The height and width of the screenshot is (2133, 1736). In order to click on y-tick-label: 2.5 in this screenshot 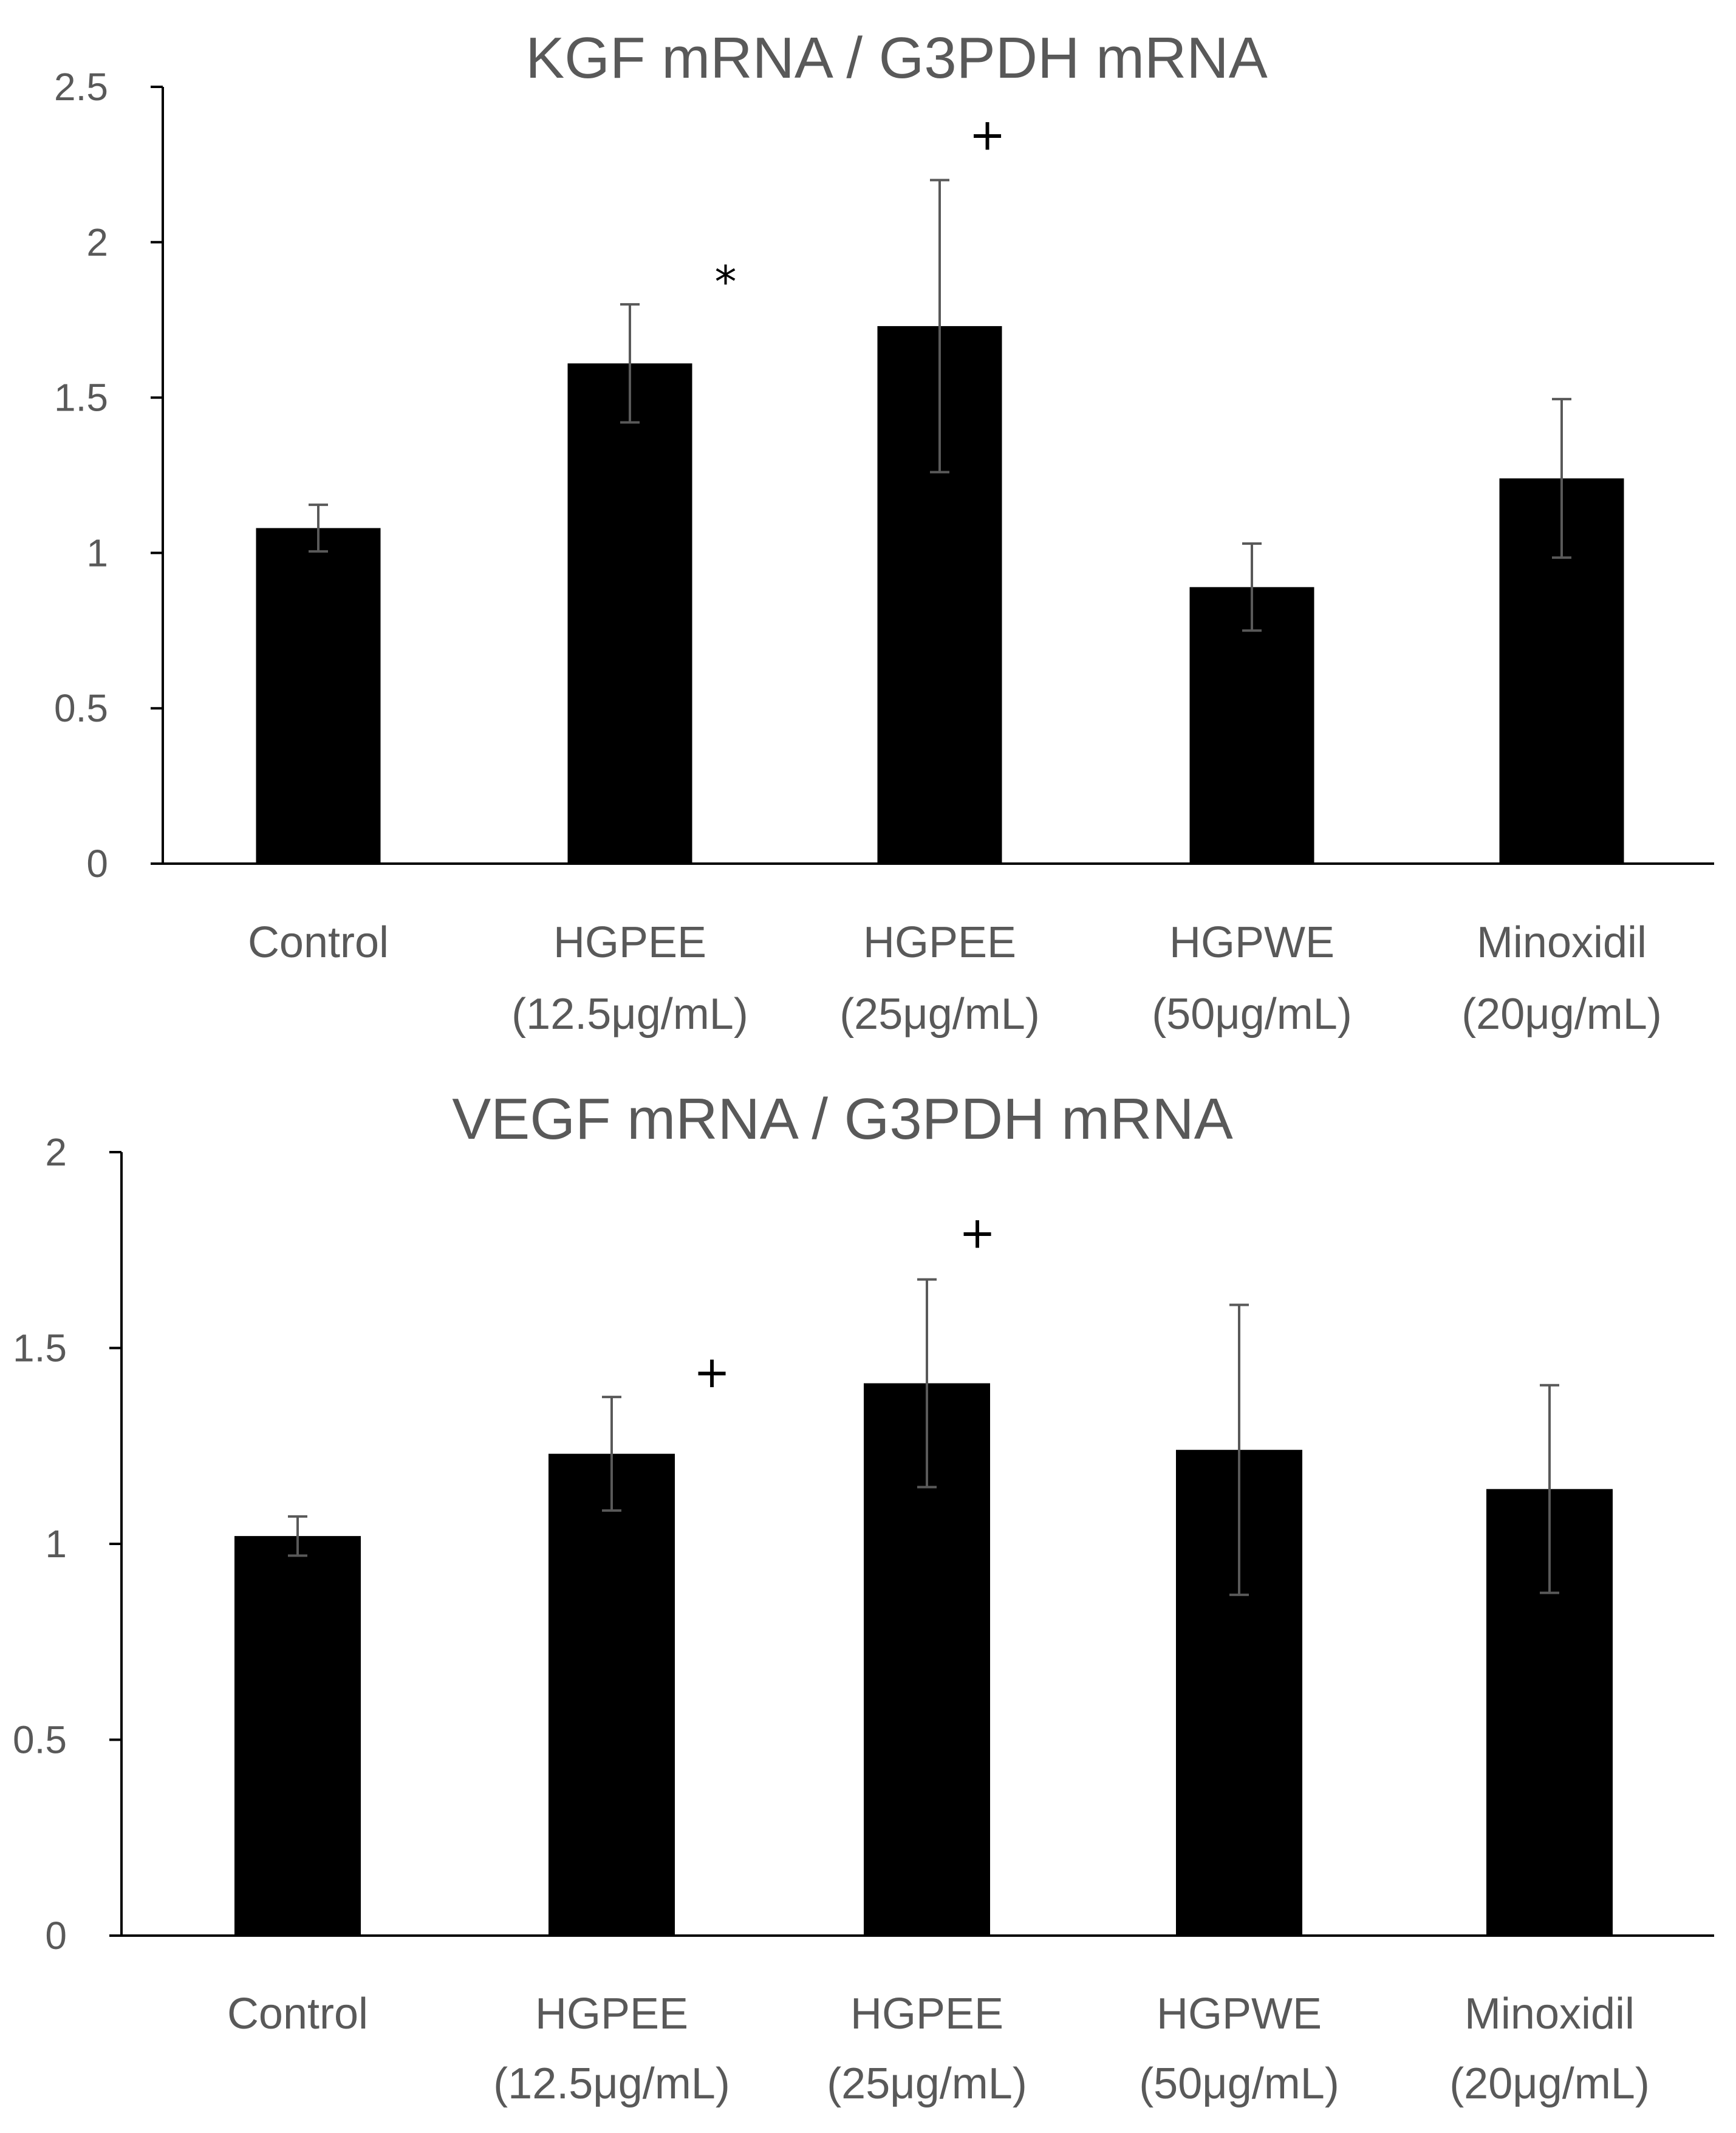, I will do `click(81, 87)`.